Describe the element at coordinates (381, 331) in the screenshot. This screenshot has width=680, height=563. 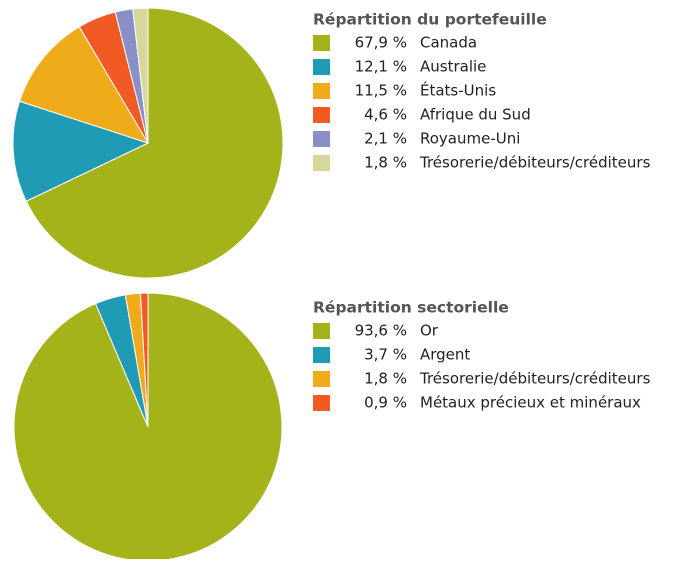
I see `legend-value: 93,6 %` at that location.